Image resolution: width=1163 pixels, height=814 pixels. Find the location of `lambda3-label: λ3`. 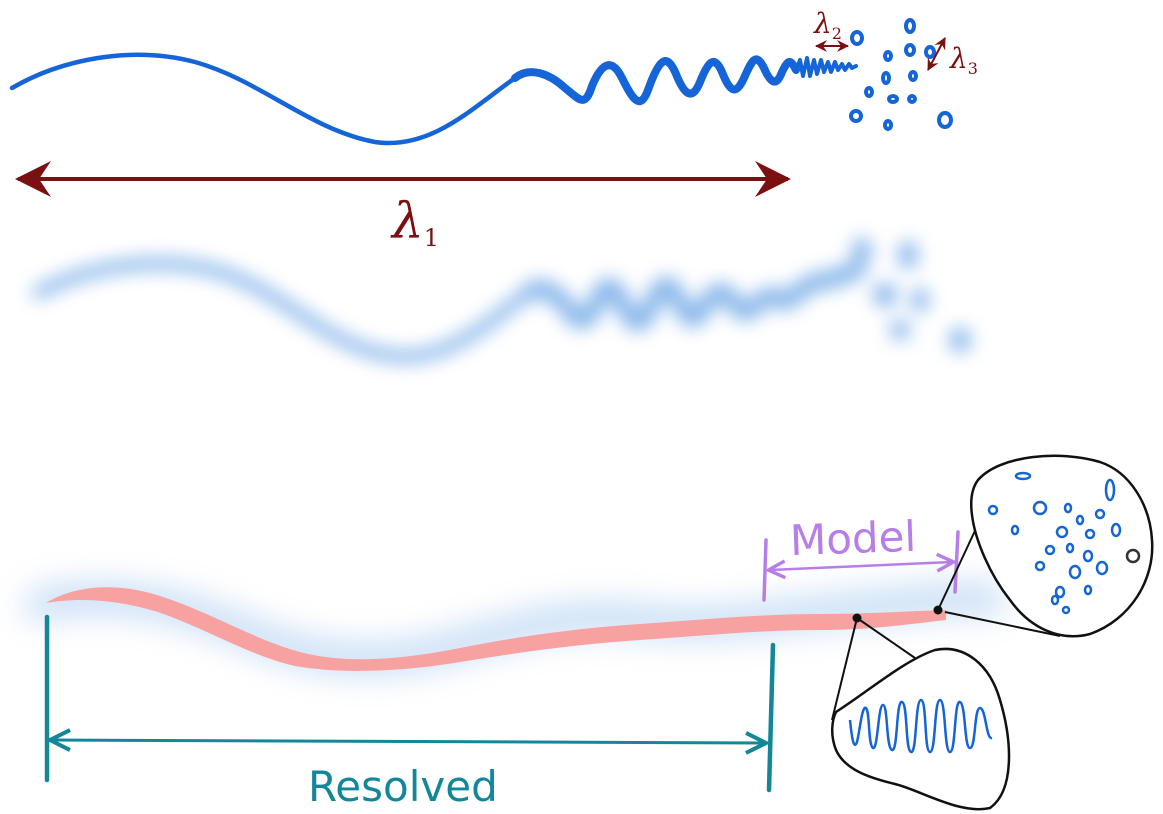

lambda3-label: λ3 is located at coordinates (963, 60).